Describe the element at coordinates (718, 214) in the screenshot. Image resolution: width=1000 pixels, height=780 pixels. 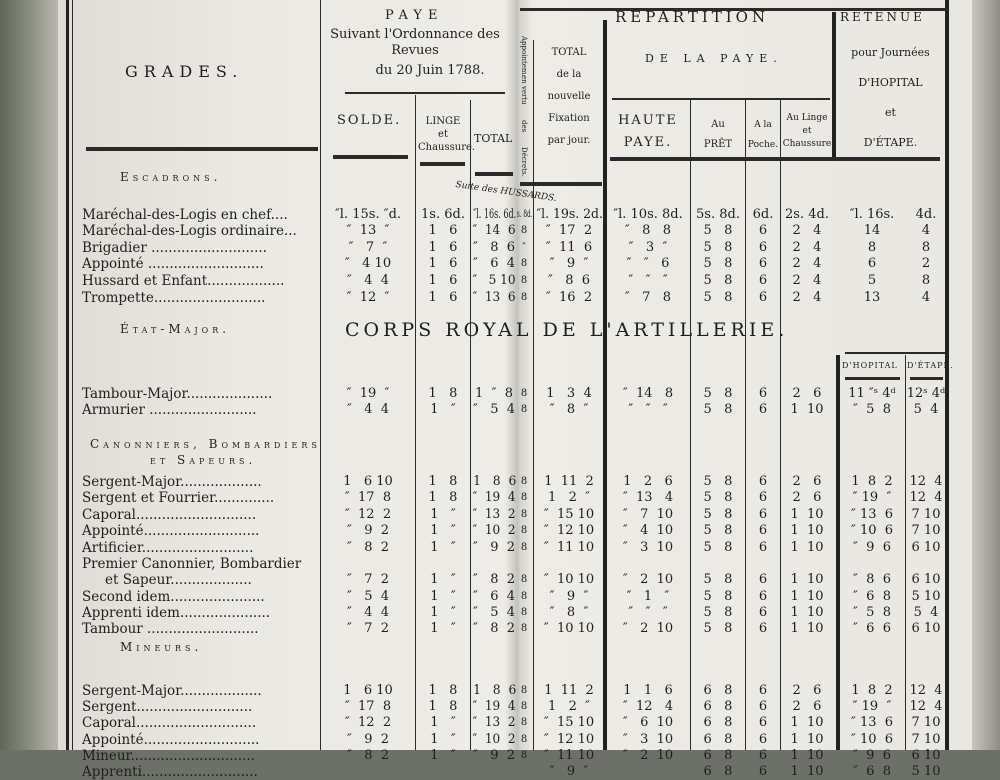
I see `table-cell: 5s. 8d.` at that location.